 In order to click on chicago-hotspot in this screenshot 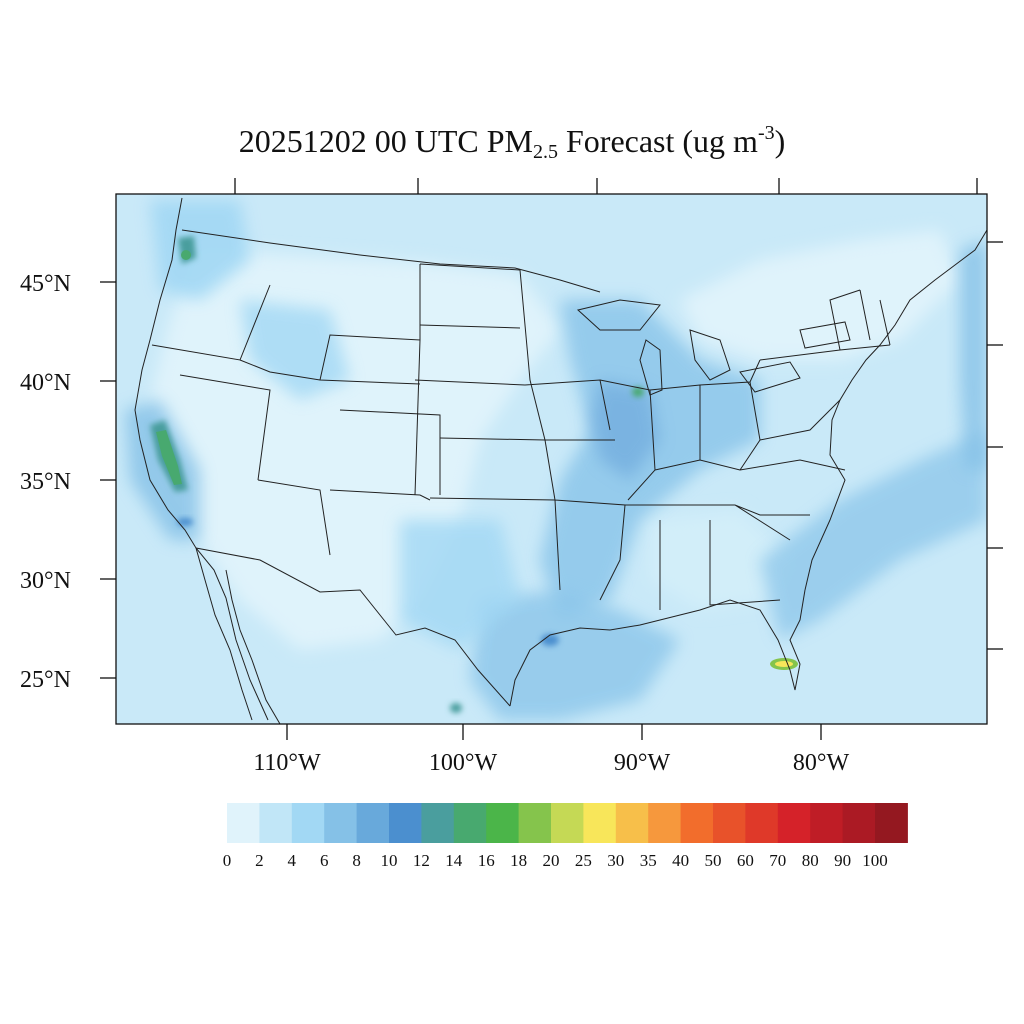, I will do `click(638, 392)`.